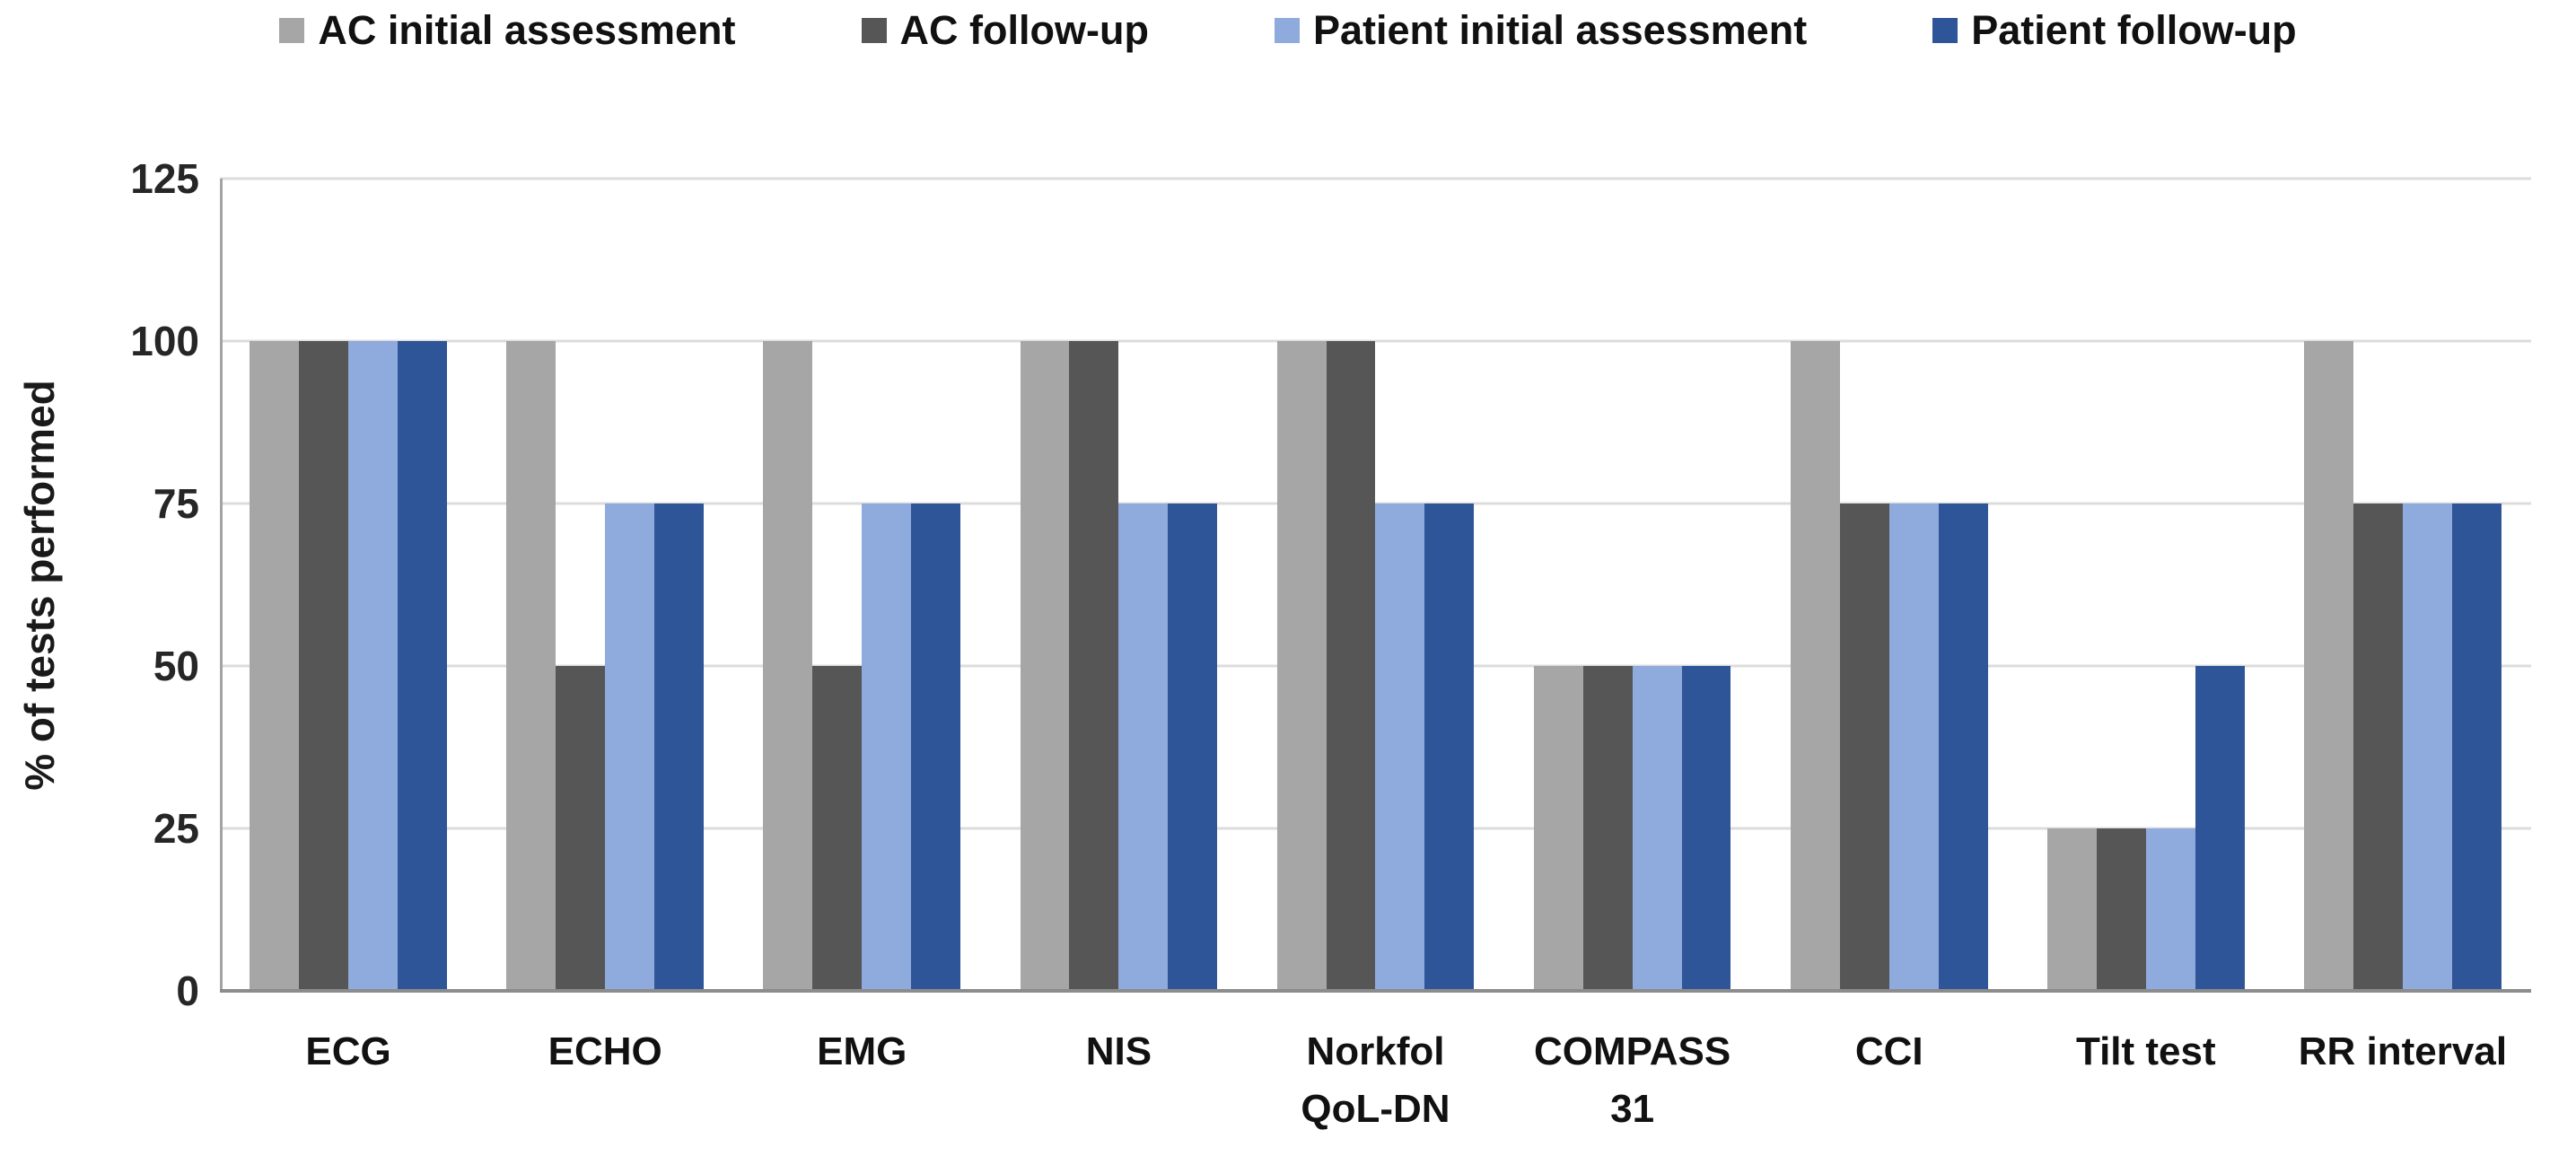 The image size is (2576, 1156). I want to click on y-tick-label: 125, so click(164, 178).